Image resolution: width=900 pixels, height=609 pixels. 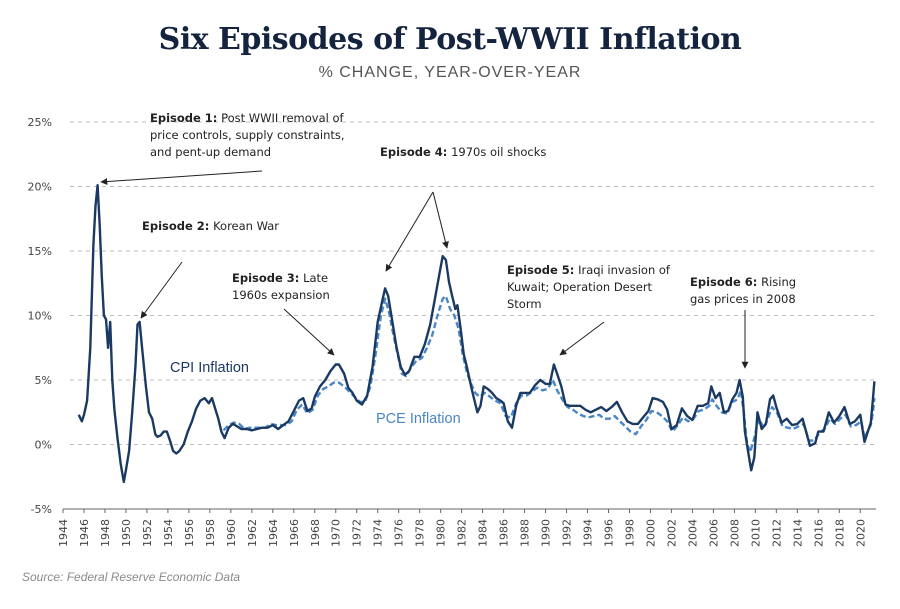 What do you see at coordinates (650, 533) in the screenshot?
I see `x-tick-label: 2000` at bounding box center [650, 533].